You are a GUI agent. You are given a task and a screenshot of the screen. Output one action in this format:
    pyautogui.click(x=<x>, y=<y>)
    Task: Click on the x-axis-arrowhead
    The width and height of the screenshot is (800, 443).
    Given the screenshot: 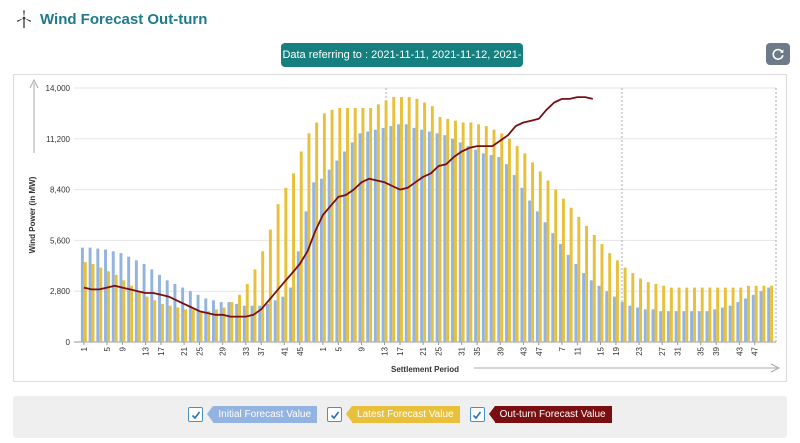 What is the action you would take?
    pyautogui.click(x=775, y=368)
    